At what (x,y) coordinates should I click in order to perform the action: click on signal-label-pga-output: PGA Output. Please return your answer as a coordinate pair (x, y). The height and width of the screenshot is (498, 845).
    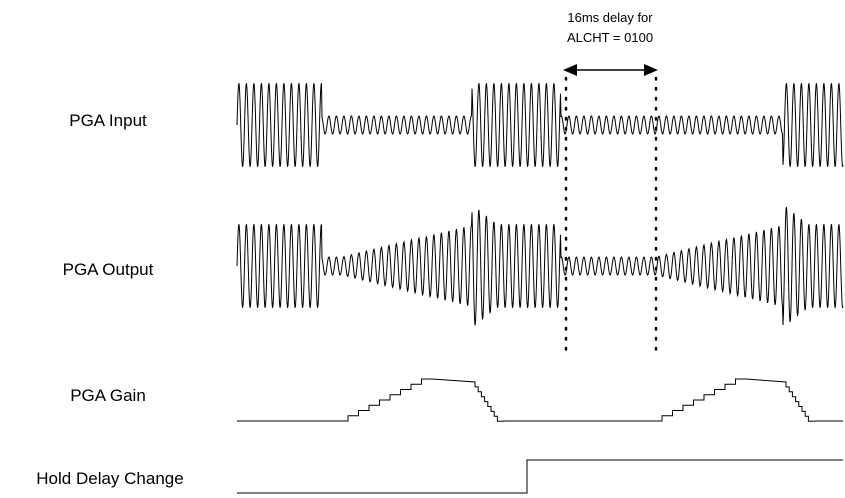
    Looking at the image, I should click on (108, 269).